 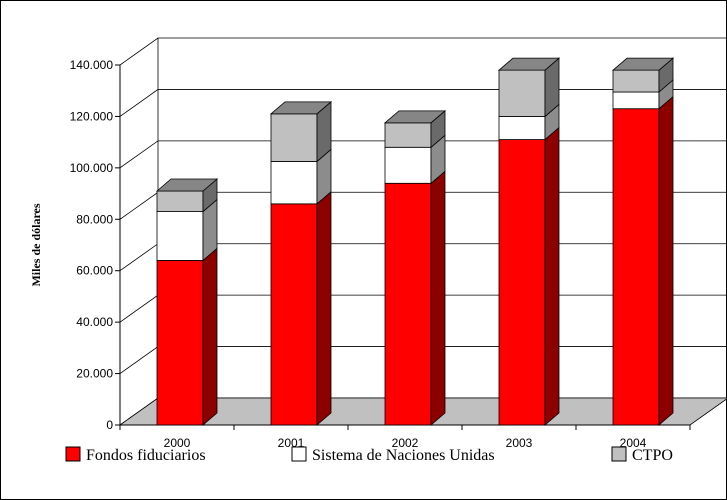 I want to click on bar-stack-2000, so click(x=187, y=302).